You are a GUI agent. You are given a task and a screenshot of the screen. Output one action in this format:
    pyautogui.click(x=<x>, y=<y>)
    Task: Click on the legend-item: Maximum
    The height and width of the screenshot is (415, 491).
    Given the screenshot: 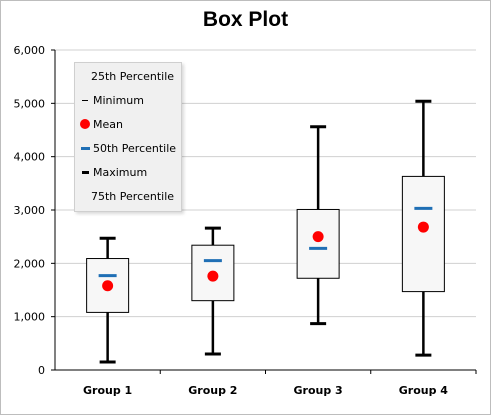 What is the action you would take?
    pyautogui.click(x=111, y=172)
    